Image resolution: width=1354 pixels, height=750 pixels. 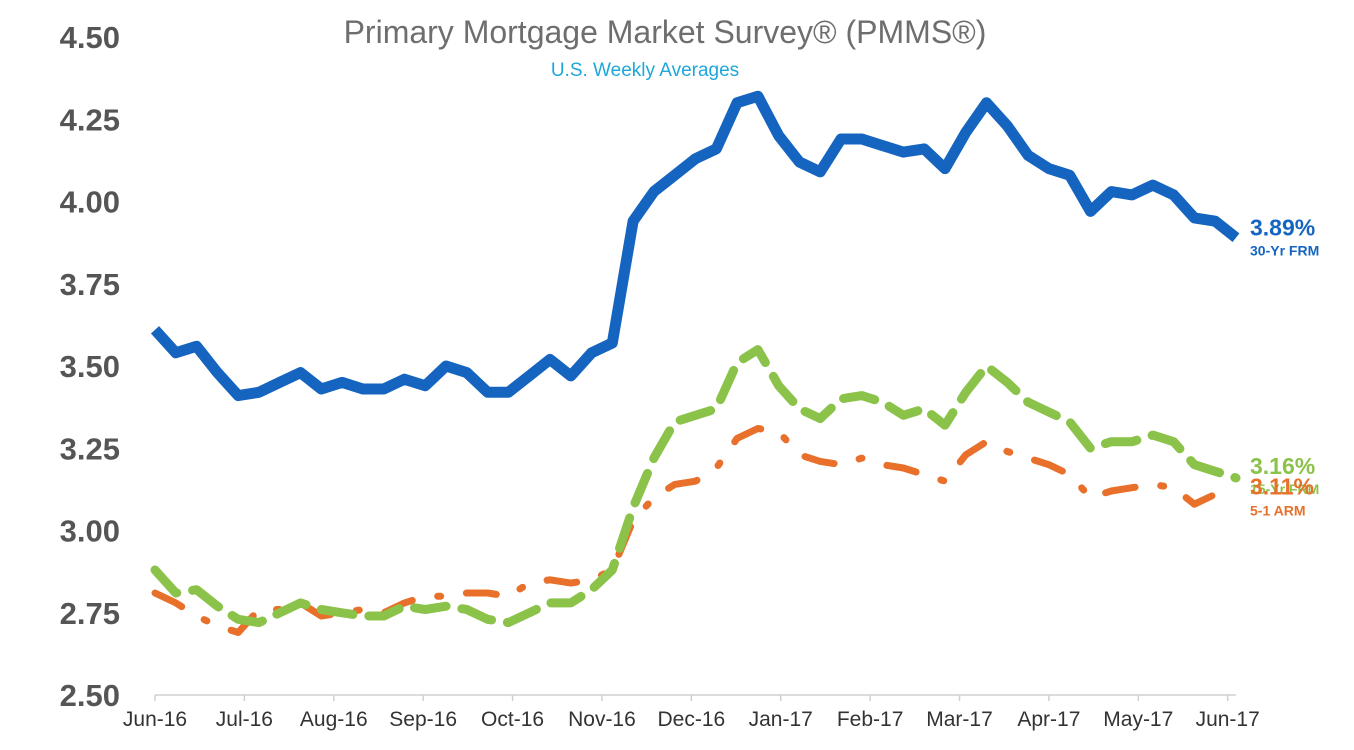 What do you see at coordinates (90, 284) in the screenshot?
I see `y-tick-label: 3.75` at bounding box center [90, 284].